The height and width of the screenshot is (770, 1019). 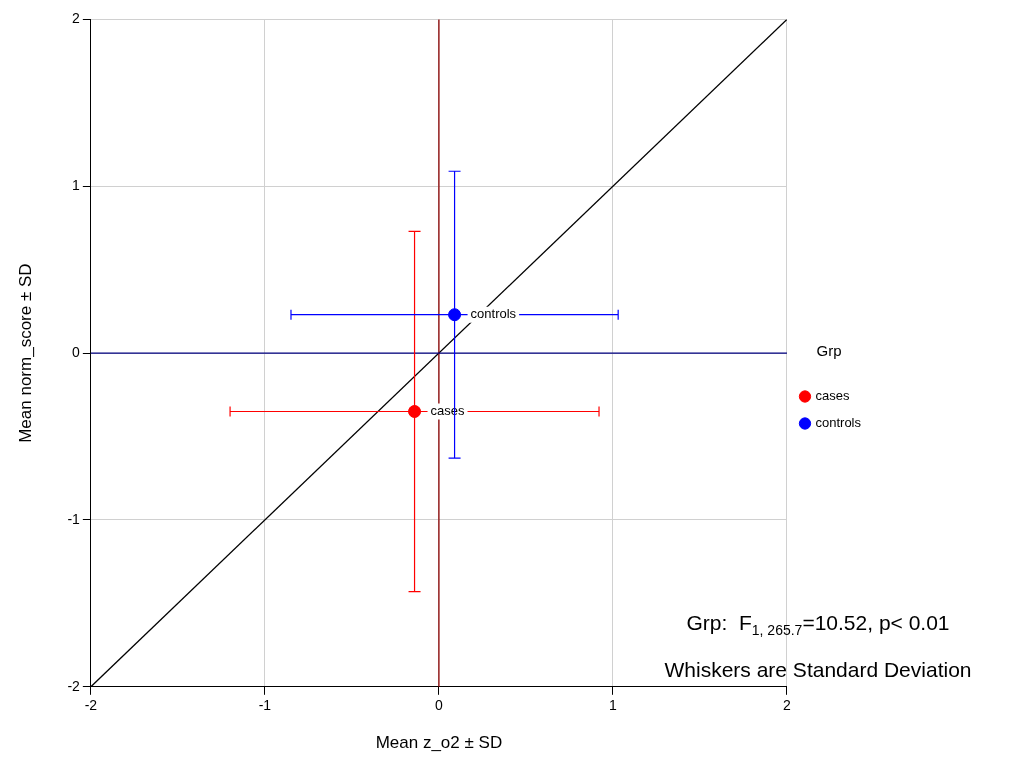 I want to click on y-tick-label: 1, so click(x=76, y=185).